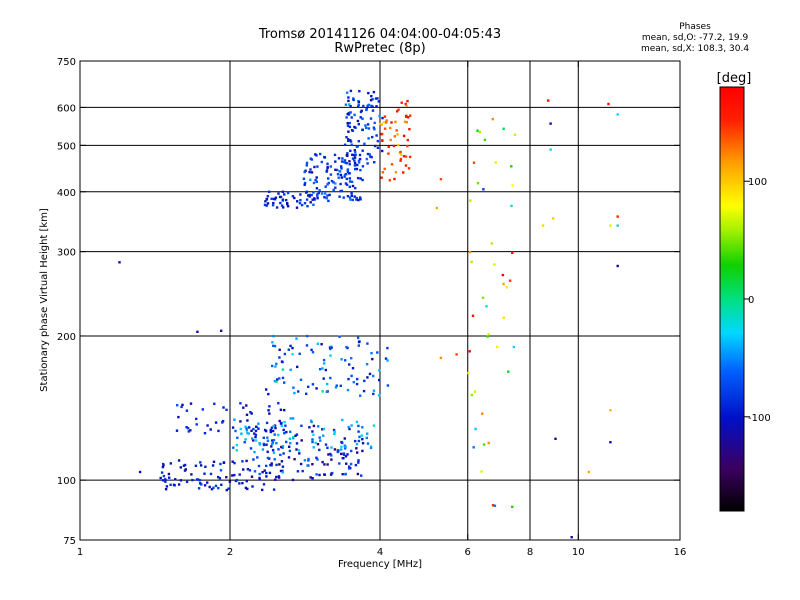 Image resolution: width=800 pixels, height=600 pixels. I want to click on y-axis-title: Stationary phase Virtual Height [km], so click(44, 300).